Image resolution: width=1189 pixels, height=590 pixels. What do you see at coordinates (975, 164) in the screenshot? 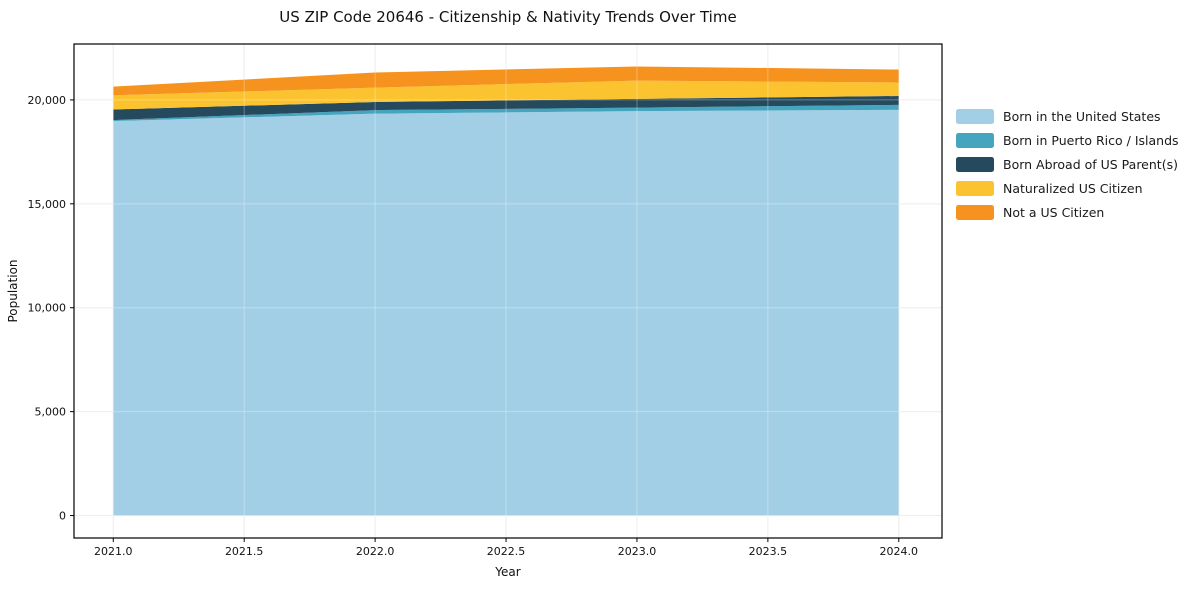
I see `legend-swatch-born-abroad-of-us-parent-s` at bounding box center [975, 164].